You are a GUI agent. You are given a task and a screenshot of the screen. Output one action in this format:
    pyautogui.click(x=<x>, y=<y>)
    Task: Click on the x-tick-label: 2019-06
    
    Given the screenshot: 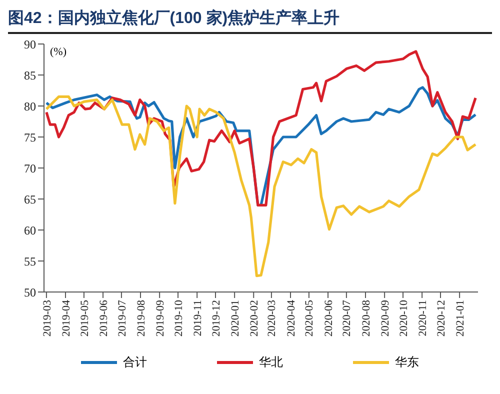 What is the action you would take?
    pyautogui.click(x=104, y=318)
    